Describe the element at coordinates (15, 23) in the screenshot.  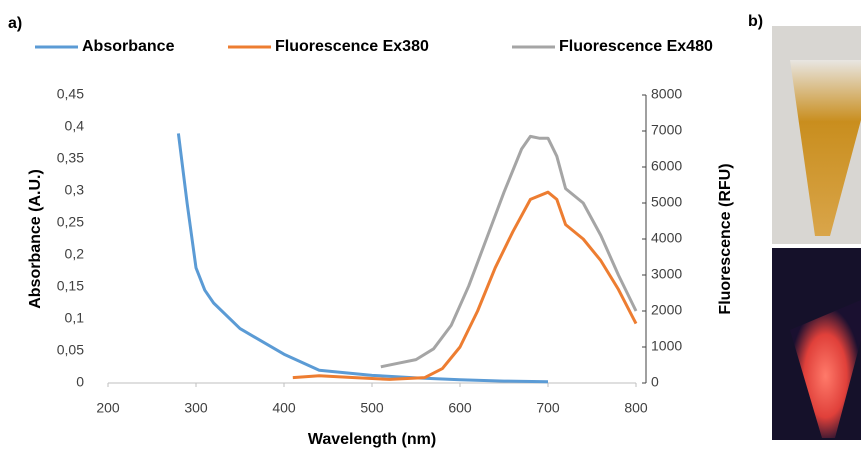
I see `panel-label: a)` at that location.